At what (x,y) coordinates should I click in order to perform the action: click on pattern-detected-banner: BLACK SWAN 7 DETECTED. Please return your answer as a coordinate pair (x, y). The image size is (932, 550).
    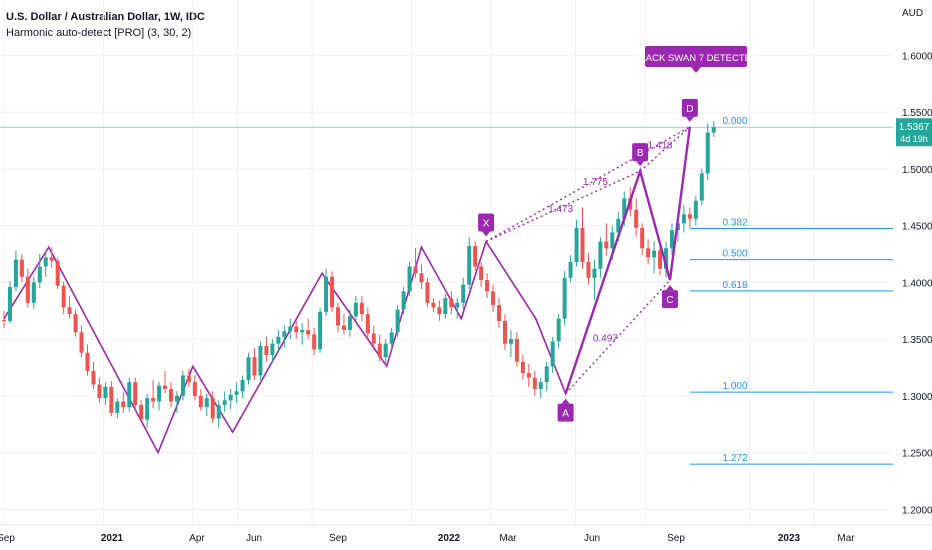
    Looking at the image, I should click on (696, 59).